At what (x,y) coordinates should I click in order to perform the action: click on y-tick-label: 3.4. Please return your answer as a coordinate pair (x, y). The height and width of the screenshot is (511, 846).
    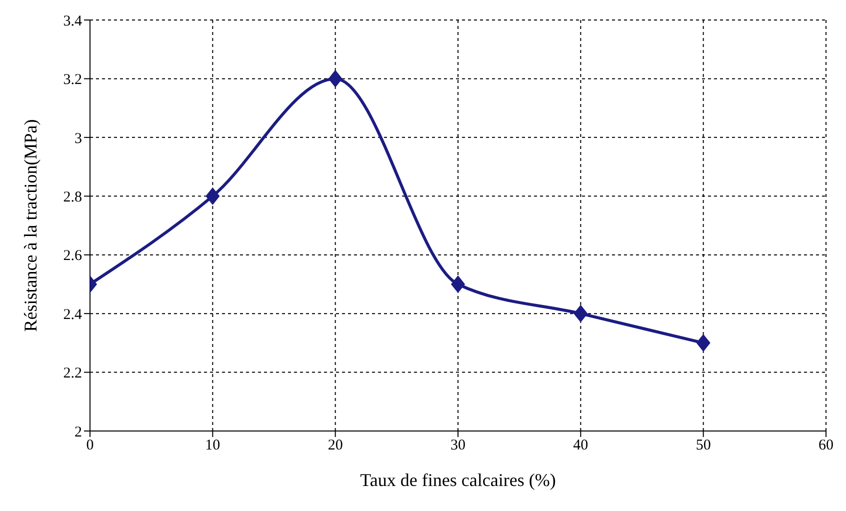
    Looking at the image, I should click on (72, 21).